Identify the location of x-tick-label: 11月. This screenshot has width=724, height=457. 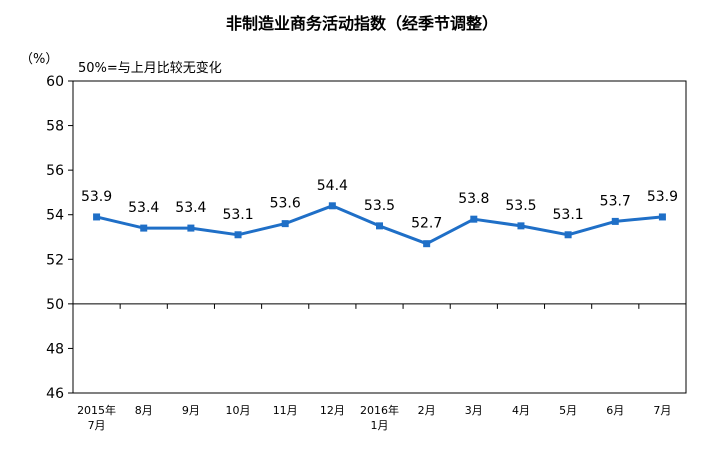
(285, 410).